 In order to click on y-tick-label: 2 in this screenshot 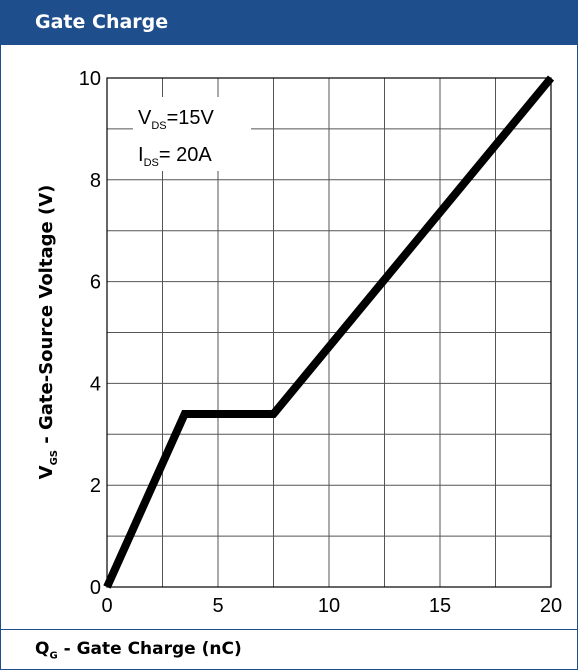, I will do `click(95, 486)`.